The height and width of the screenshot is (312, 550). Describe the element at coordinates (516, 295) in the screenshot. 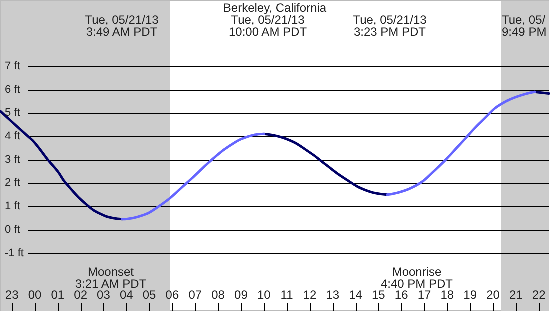

I see `x-tick-label: 21` at that location.